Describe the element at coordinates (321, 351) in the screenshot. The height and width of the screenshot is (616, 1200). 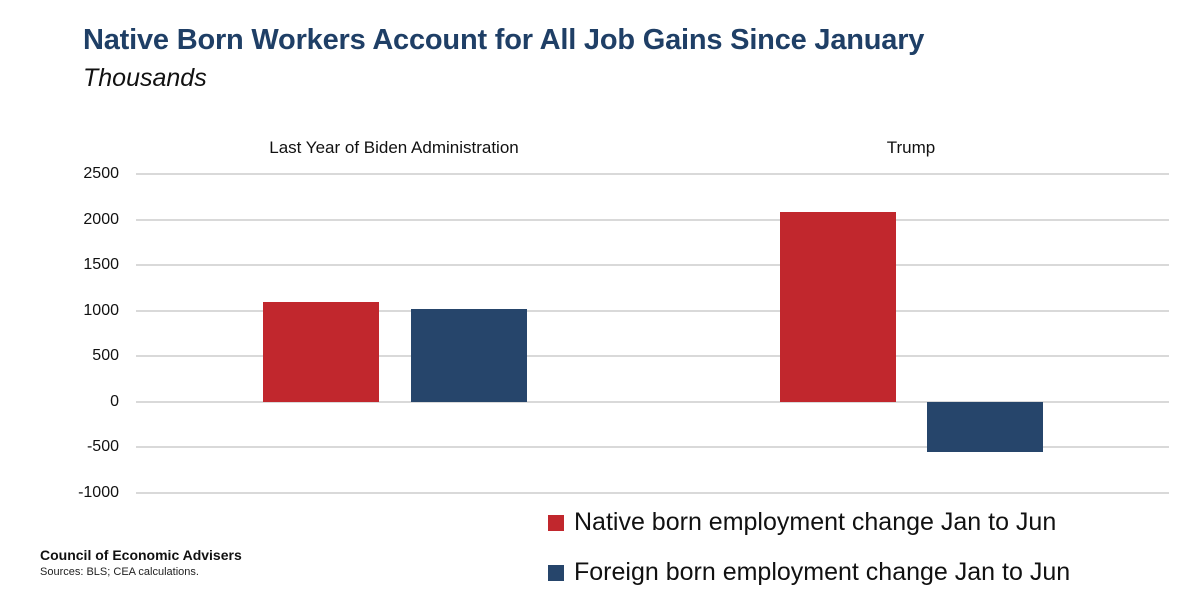
I see `bar-biden-native` at that location.